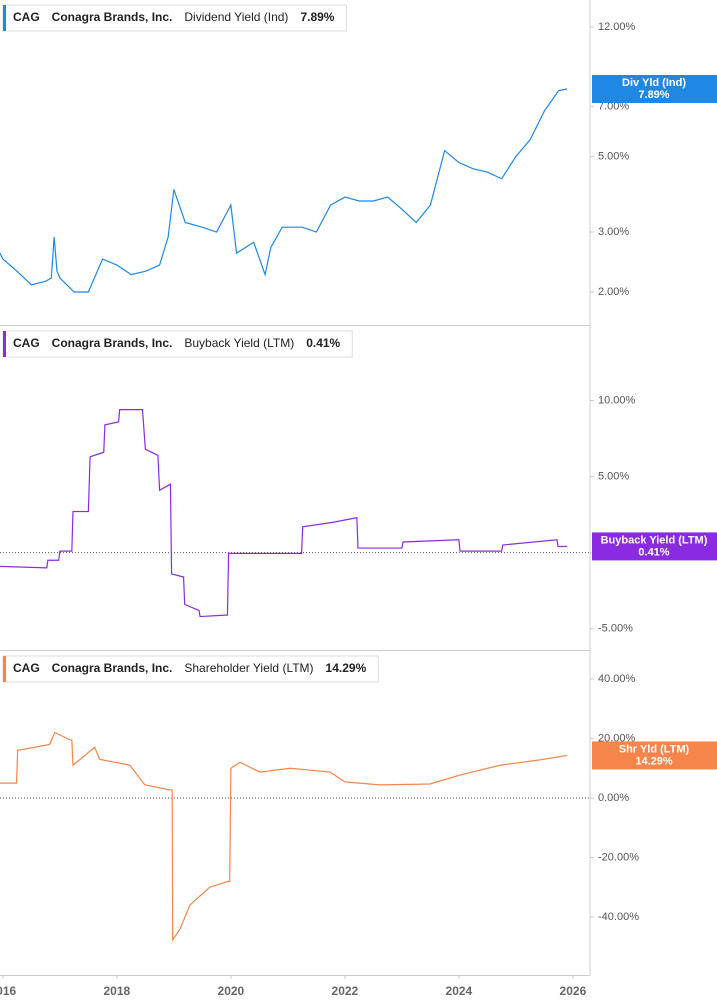  What do you see at coordinates (617, 27) in the screenshot?
I see `y-tick-label: 12.00%` at bounding box center [617, 27].